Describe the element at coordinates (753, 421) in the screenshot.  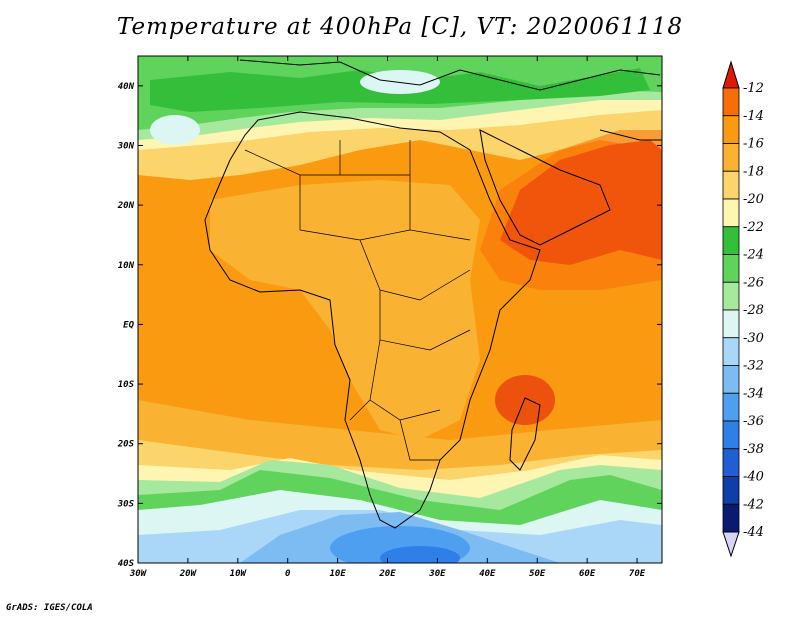
I see `colorbar-level-label: -36` at that location.